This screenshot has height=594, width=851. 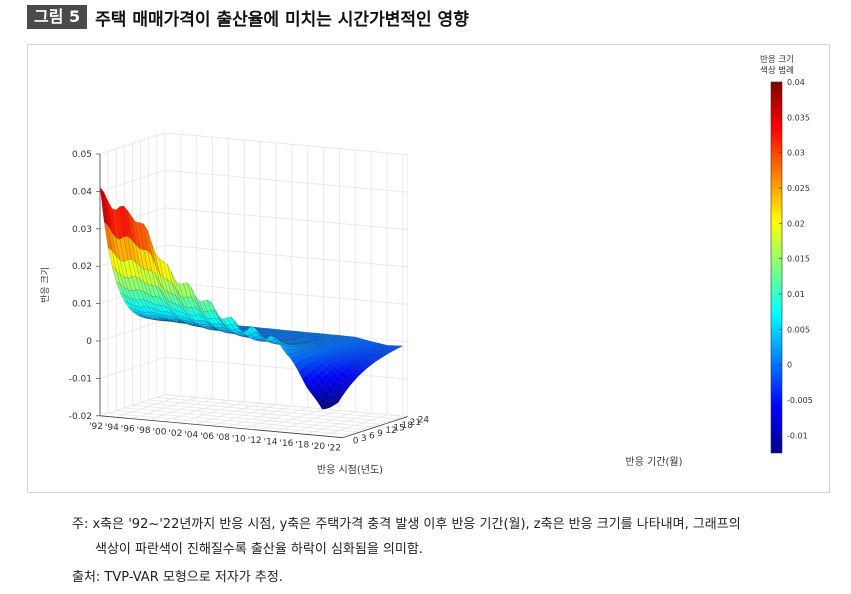 What do you see at coordinates (798, 259) in the screenshot?
I see `colorbar-tick-label: 0.015` at bounding box center [798, 259].